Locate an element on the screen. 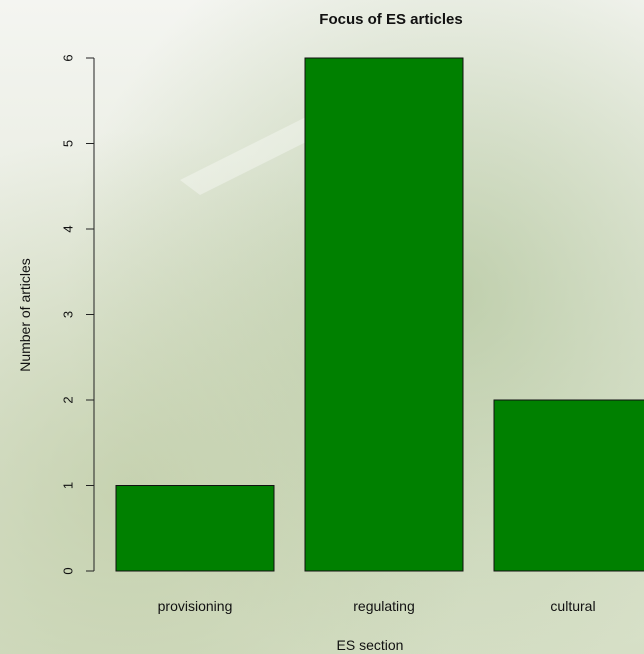 This screenshot has height=654, width=644. chart-title: Focus of ES articles is located at coordinates (390, 19).